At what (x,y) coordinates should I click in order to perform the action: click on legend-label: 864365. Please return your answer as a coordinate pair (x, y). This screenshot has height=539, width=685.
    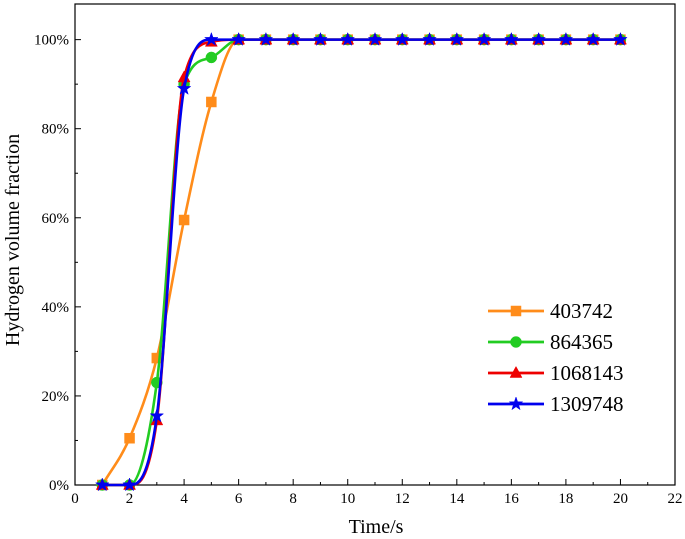
    Looking at the image, I should click on (581, 342).